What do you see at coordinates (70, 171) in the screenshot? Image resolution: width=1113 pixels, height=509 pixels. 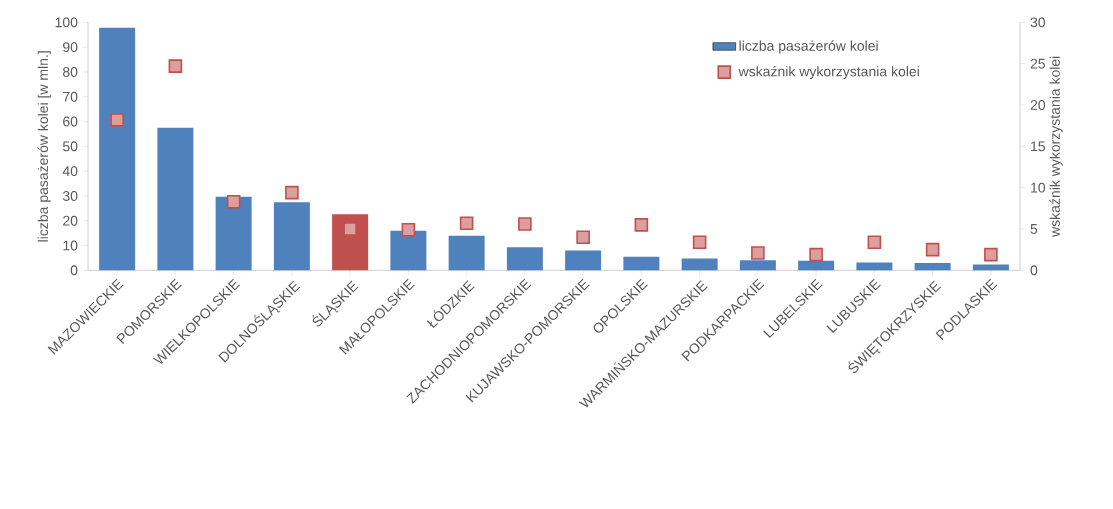 I see `y-tick-label: 40` at bounding box center [70, 171].